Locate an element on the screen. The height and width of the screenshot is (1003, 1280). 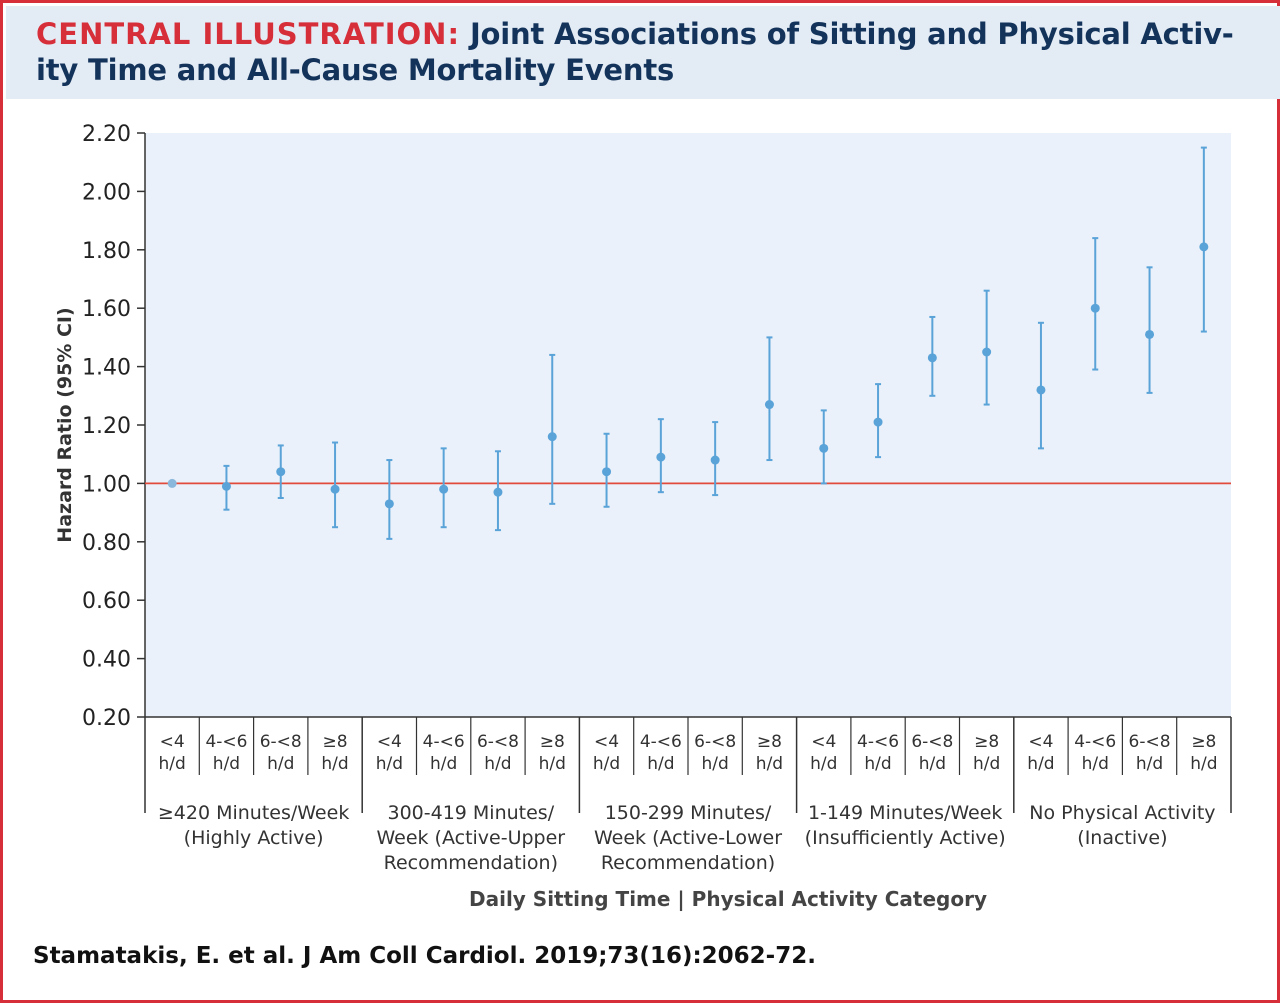
activity-category-label: 150-299 Minutes/ is located at coordinates (688, 813).